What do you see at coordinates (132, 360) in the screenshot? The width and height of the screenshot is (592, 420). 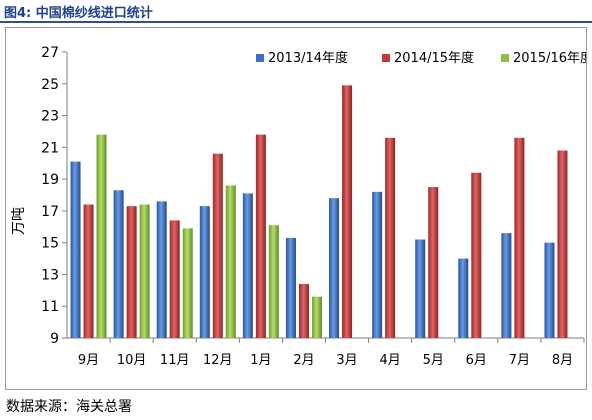 I see `x-tick-label: 10月` at bounding box center [132, 360].